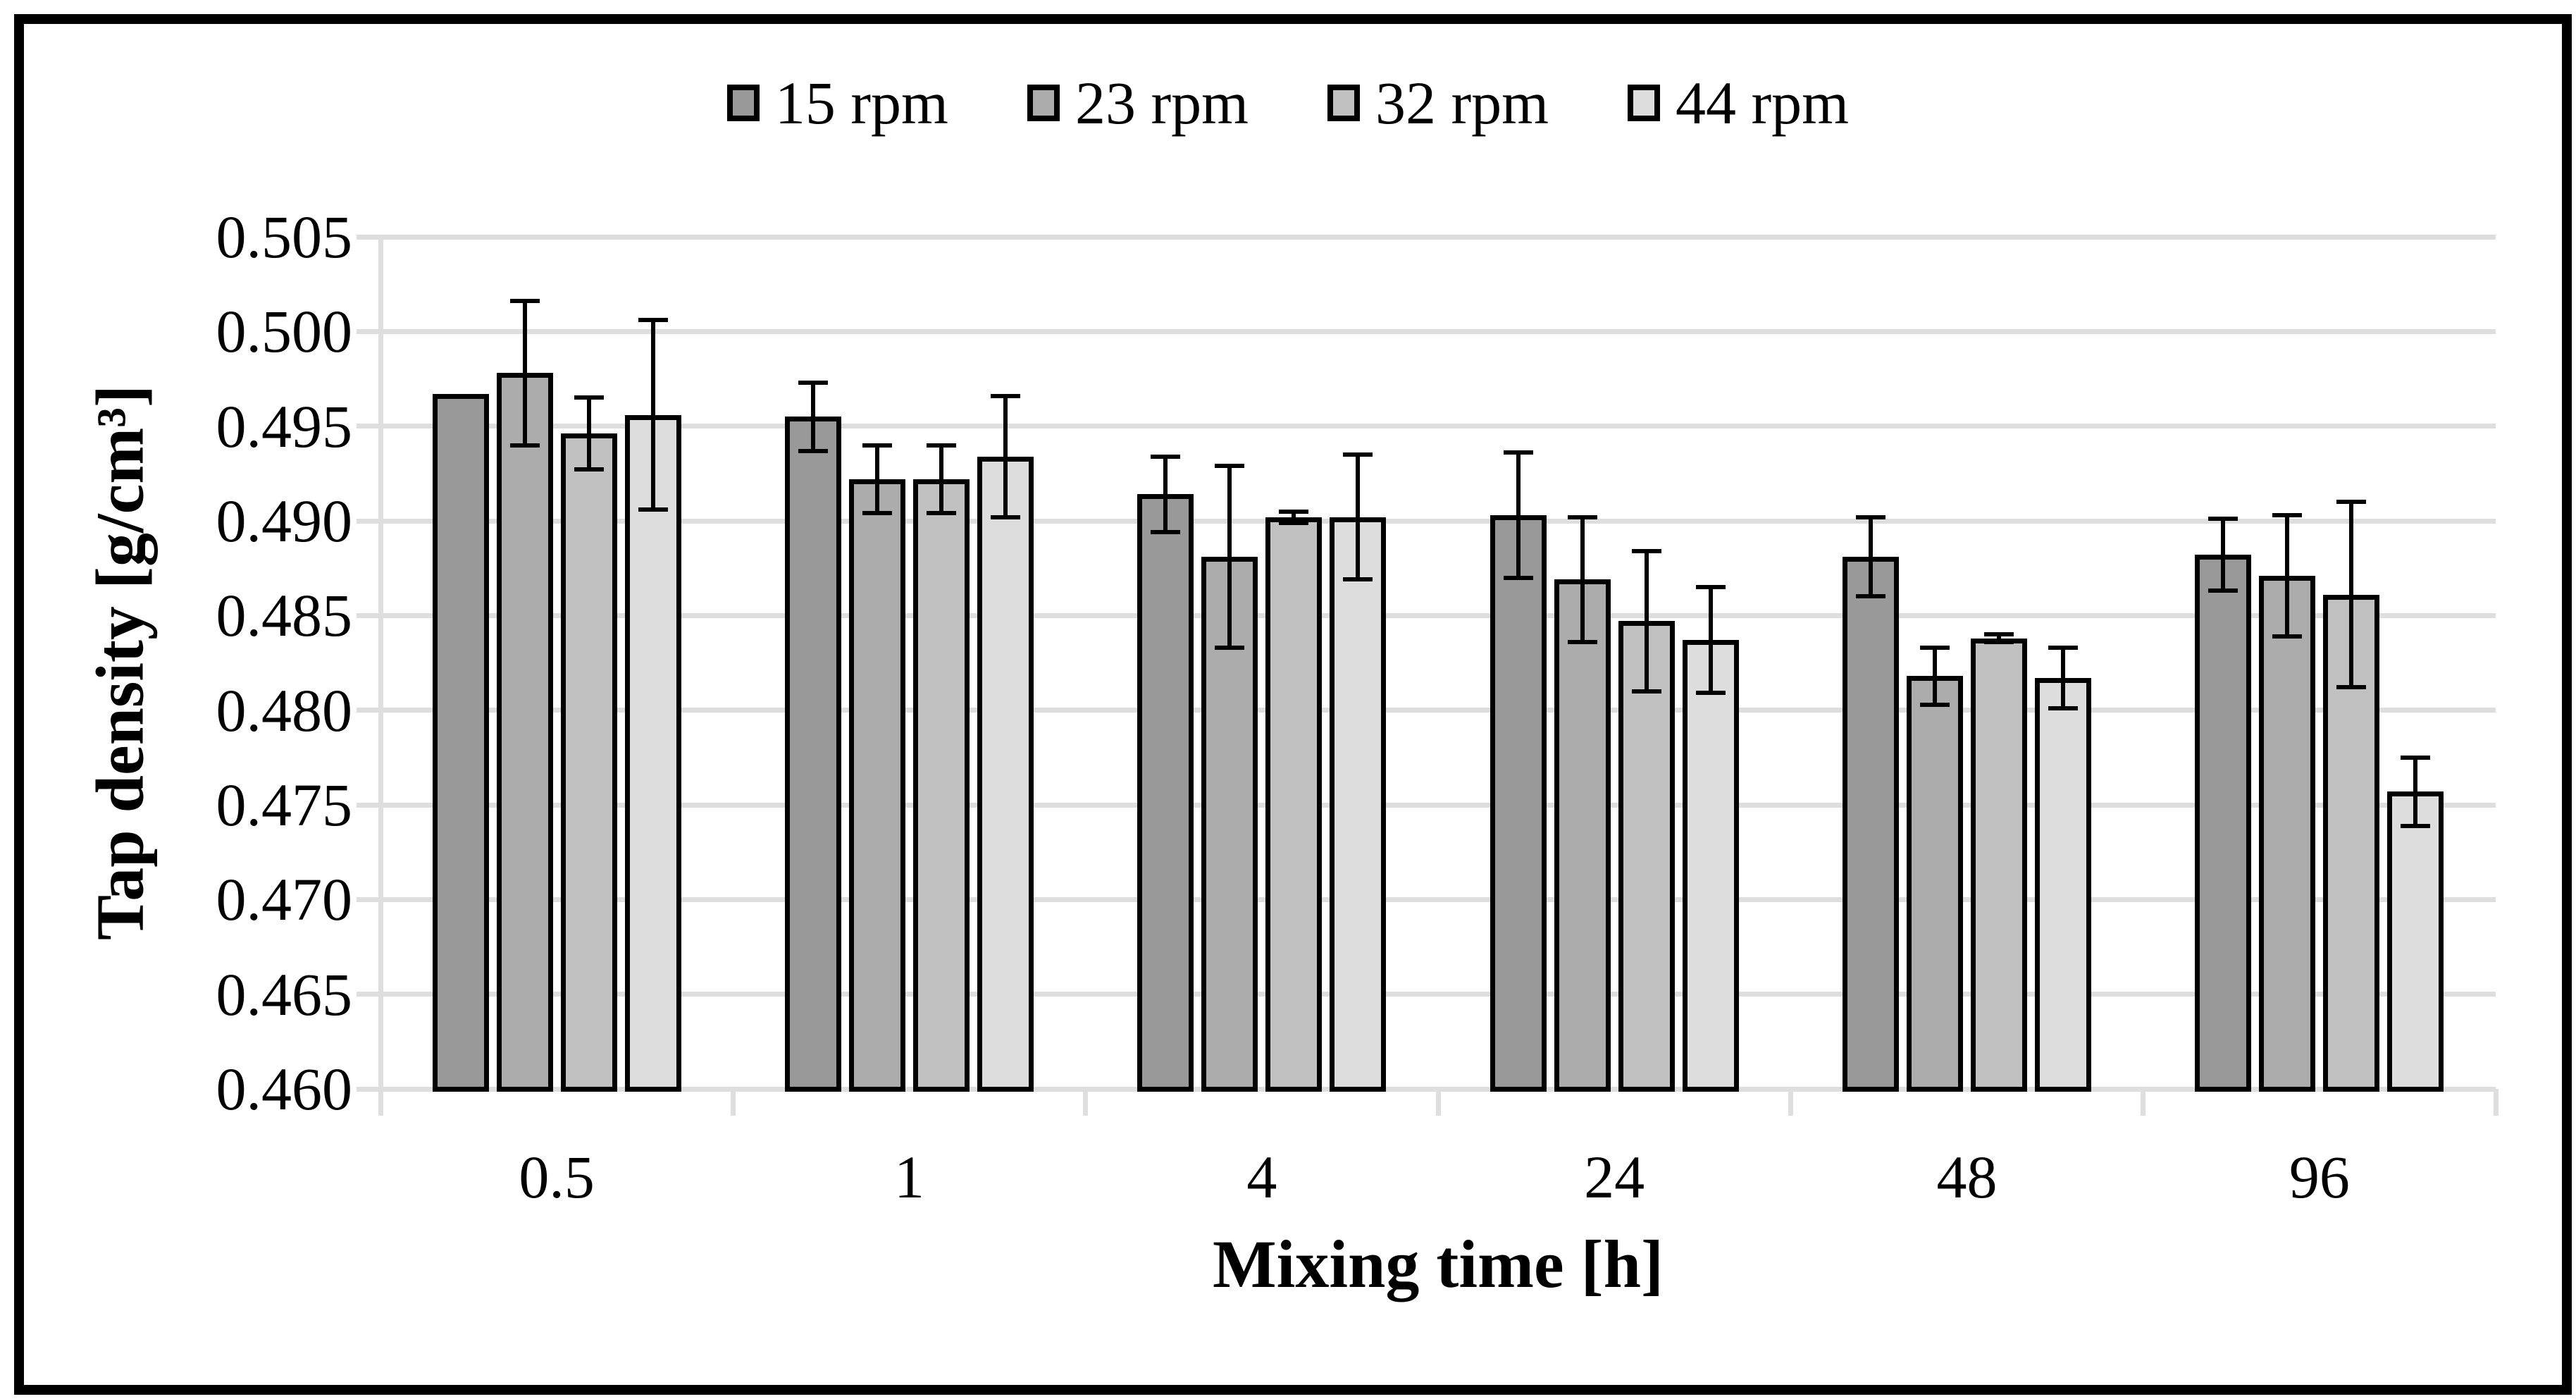 The height and width of the screenshot is (1399, 2576). What do you see at coordinates (460, 743) in the screenshot?
I see `bar-15rpm-0.5` at bounding box center [460, 743].